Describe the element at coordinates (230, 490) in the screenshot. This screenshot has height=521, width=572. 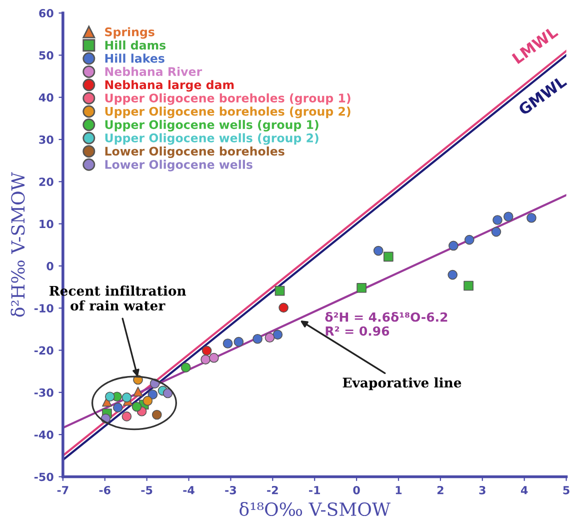
I see `x-tick-label: -3` at that location.